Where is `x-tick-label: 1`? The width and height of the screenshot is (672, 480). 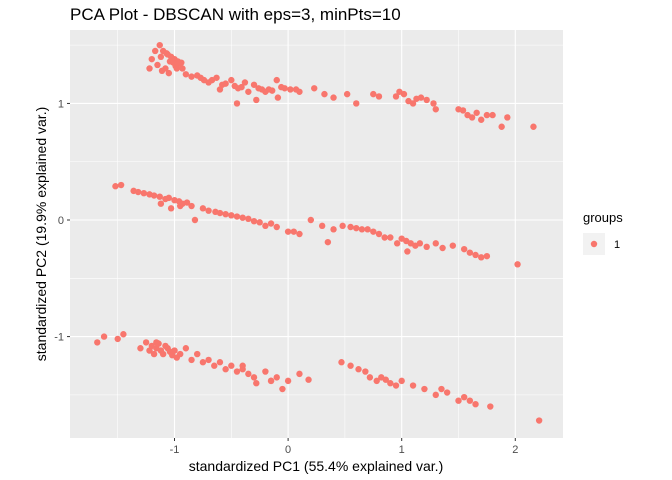 x-tick-label: 1 is located at coordinates (402, 450).